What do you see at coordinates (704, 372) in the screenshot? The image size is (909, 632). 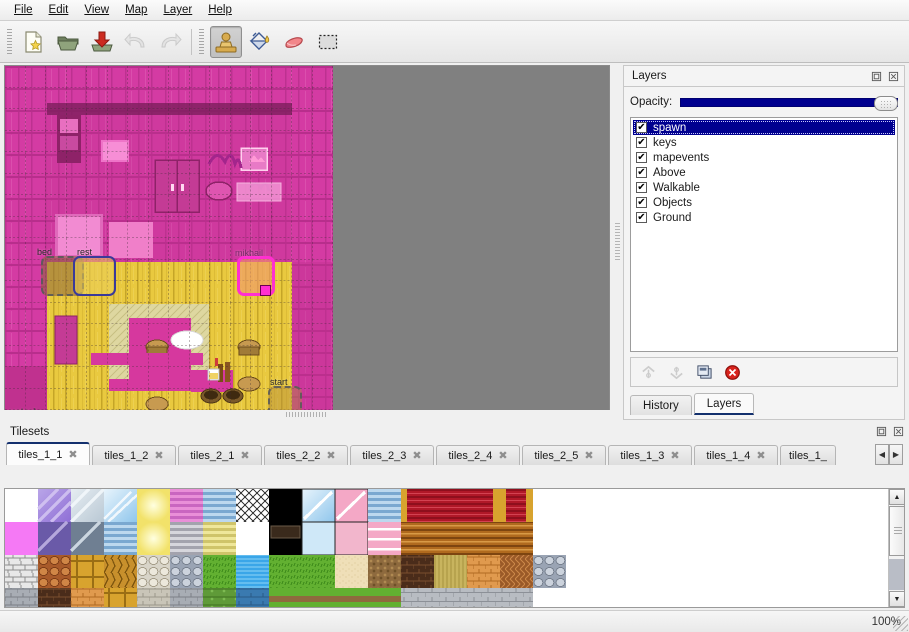 I see `duplicate-layer-button` at bounding box center [704, 372].